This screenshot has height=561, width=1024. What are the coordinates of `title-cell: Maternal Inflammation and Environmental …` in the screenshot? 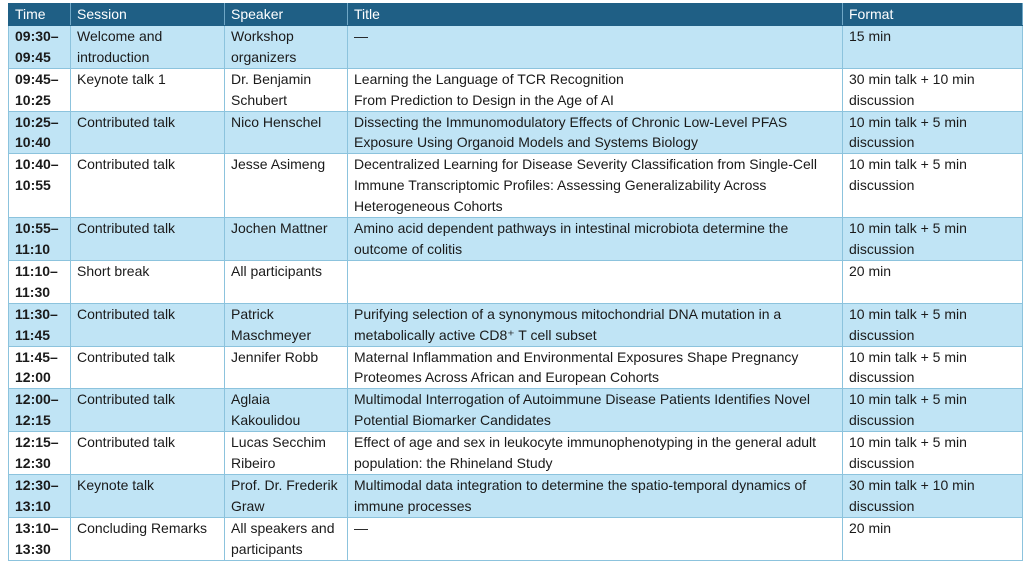 It's located at (595, 367).